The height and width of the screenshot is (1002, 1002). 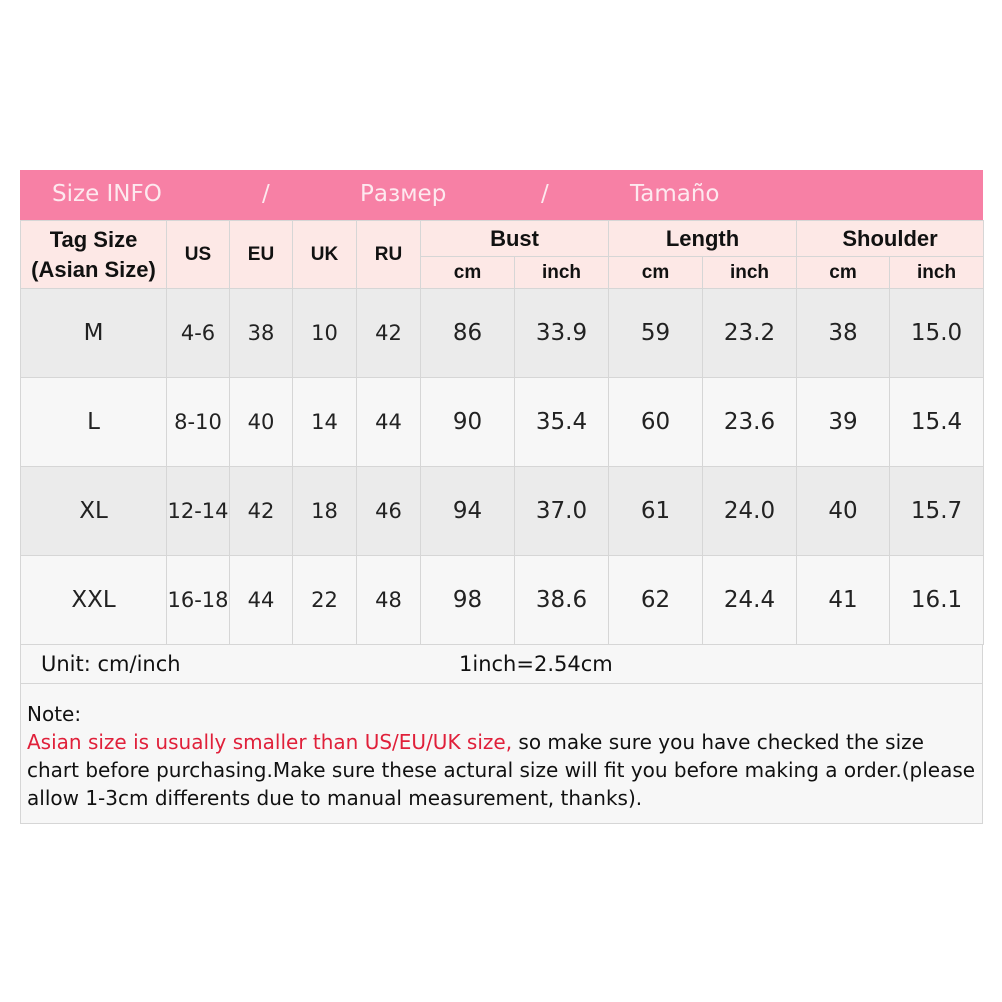 What do you see at coordinates (561, 422) in the screenshot?
I see `table-cell: 35.4` at bounding box center [561, 422].